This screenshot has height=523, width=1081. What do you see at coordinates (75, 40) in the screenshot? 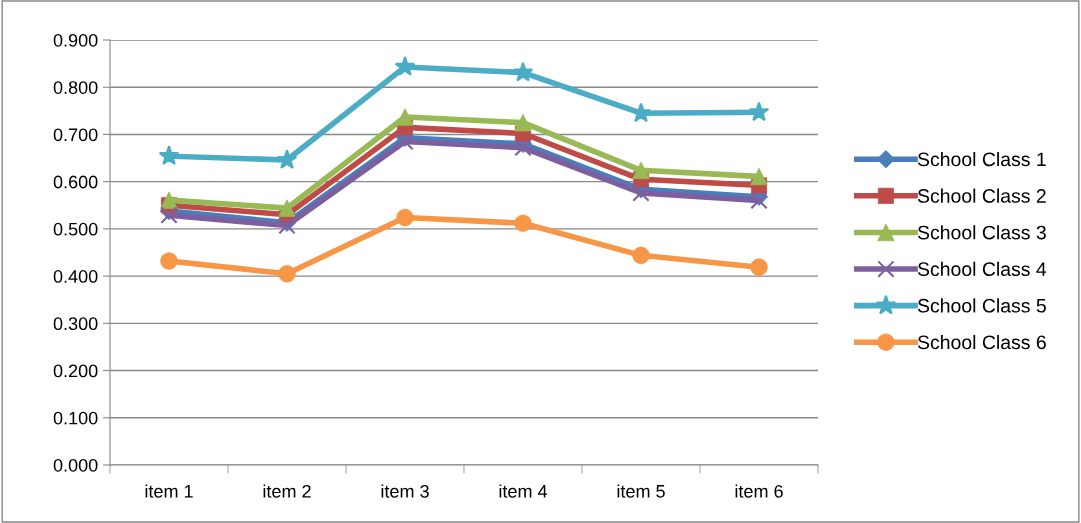
I see `y-tick-label: 0.900` at bounding box center [75, 40].